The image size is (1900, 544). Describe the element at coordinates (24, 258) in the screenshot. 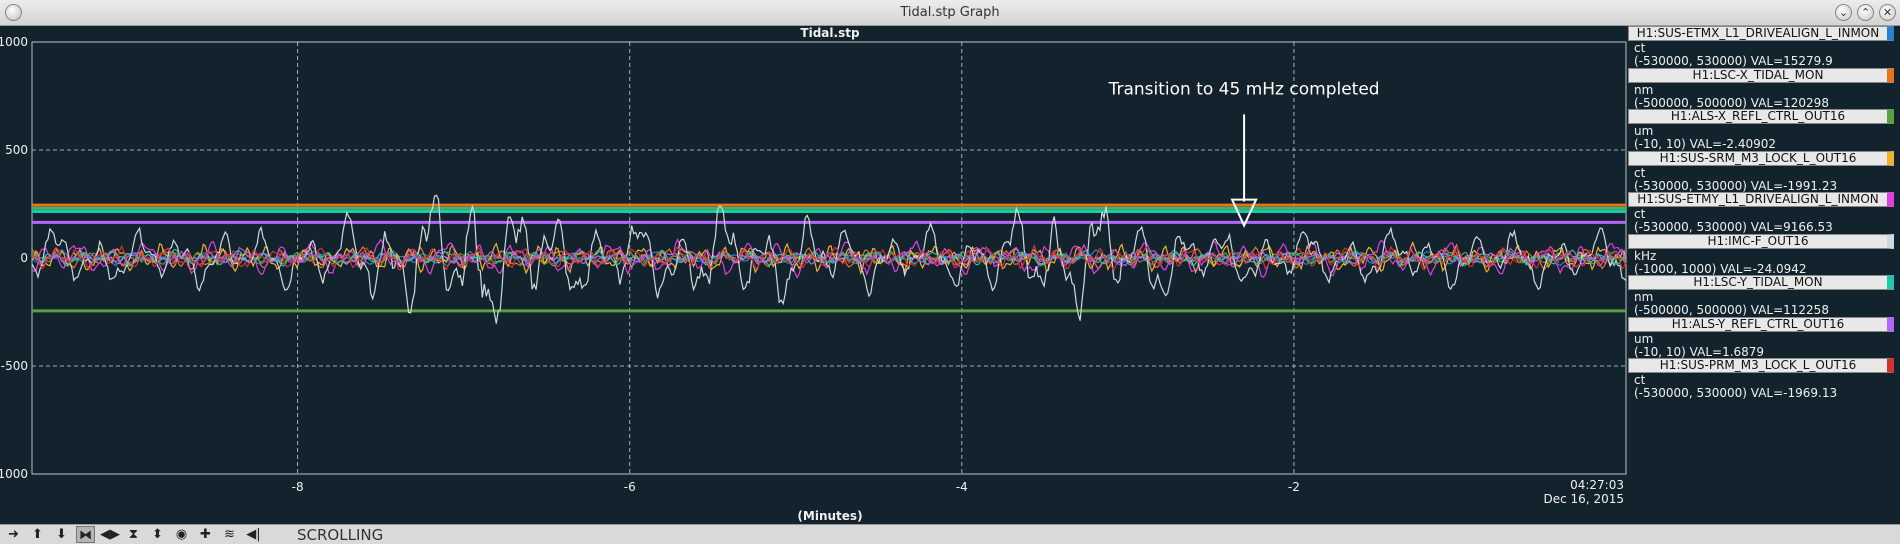

I see `y-tick-label: 0` at that location.